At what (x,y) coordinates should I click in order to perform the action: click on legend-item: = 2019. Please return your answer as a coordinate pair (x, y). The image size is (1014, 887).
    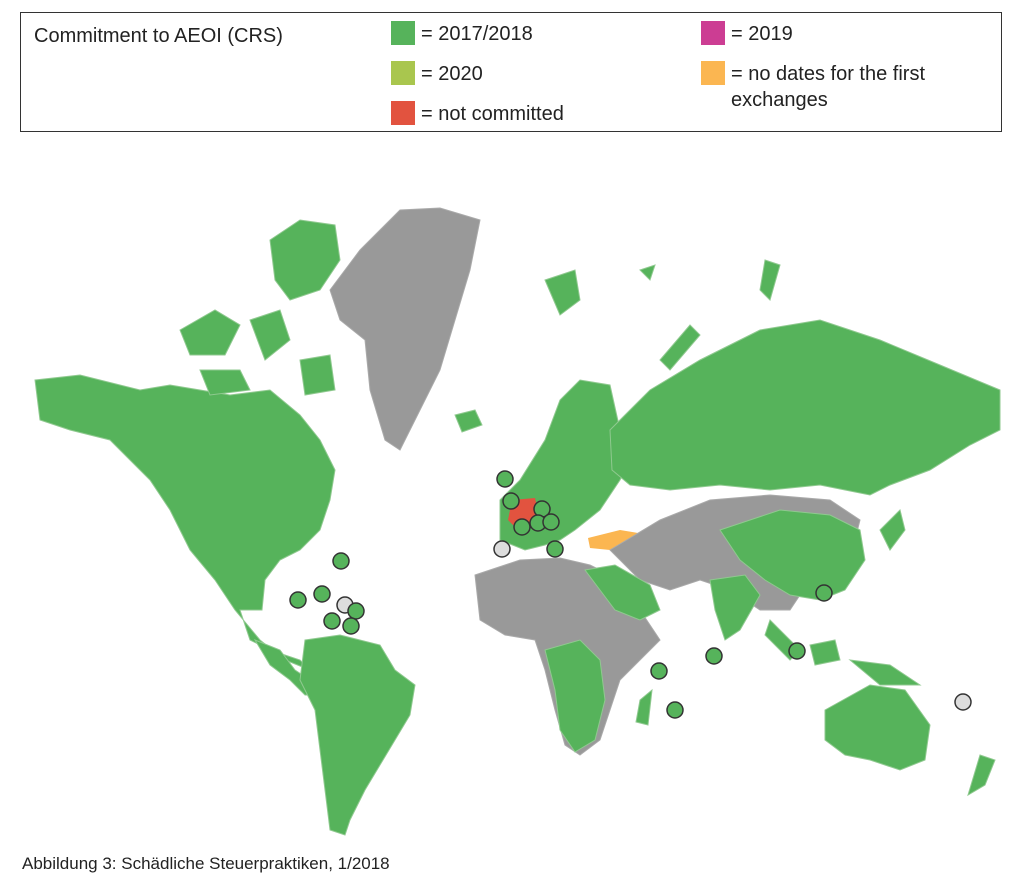
    Looking at the image, I should click on (747, 34).